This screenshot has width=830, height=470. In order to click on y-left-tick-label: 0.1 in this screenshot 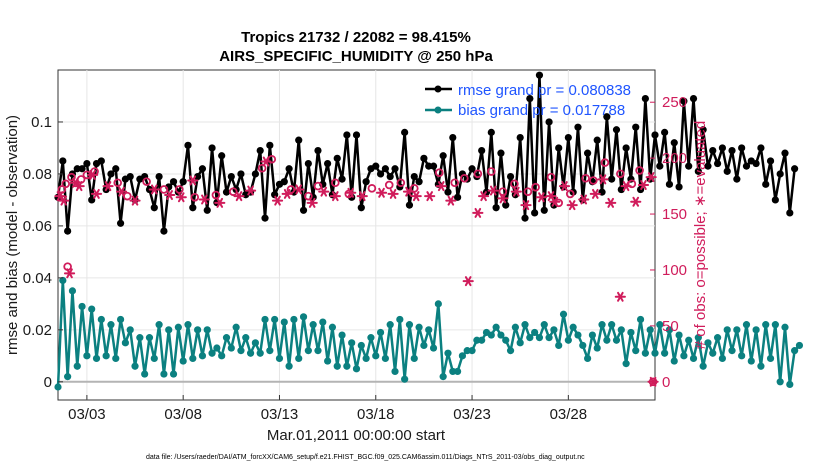, I will do `click(41, 122)`.